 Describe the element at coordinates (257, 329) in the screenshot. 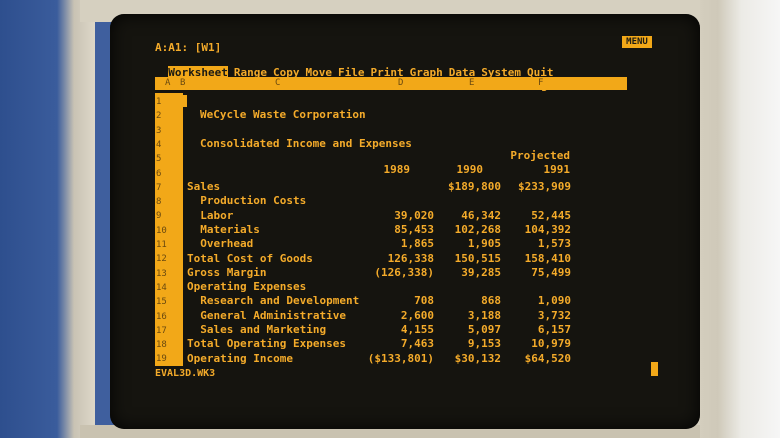

I see `row-label: Sales and Marketing` at that location.